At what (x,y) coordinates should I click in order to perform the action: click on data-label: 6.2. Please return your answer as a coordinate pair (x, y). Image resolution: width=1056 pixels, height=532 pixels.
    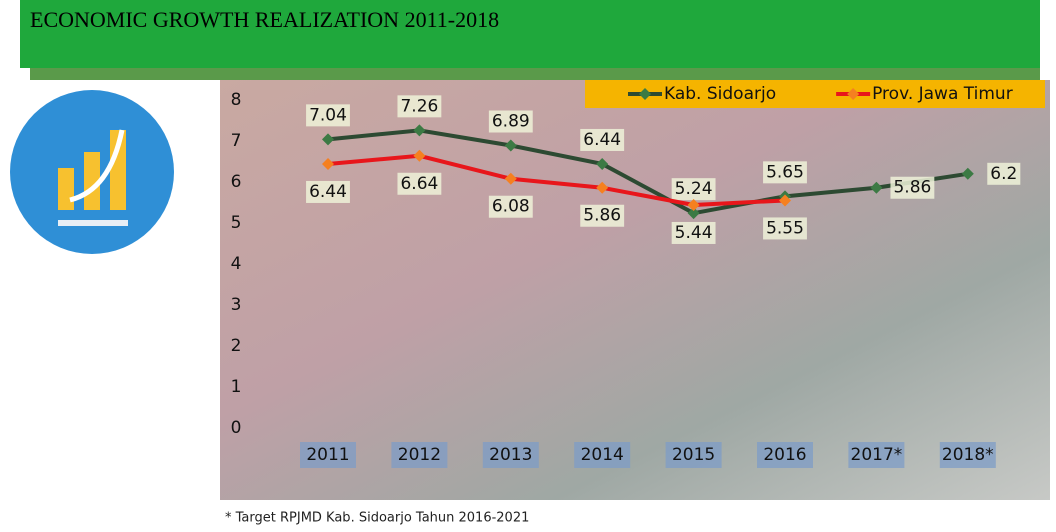
    Looking at the image, I should click on (1003, 174).